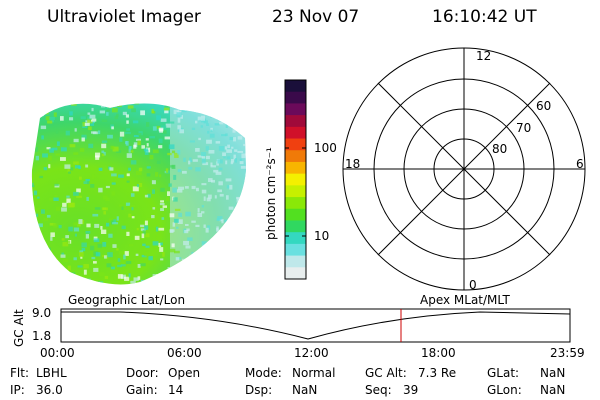  What do you see at coordinates (127, 300) in the screenshot?
I see `timeline-left-title: Geographic Lat/Lon` at bounding box center [127, 300].